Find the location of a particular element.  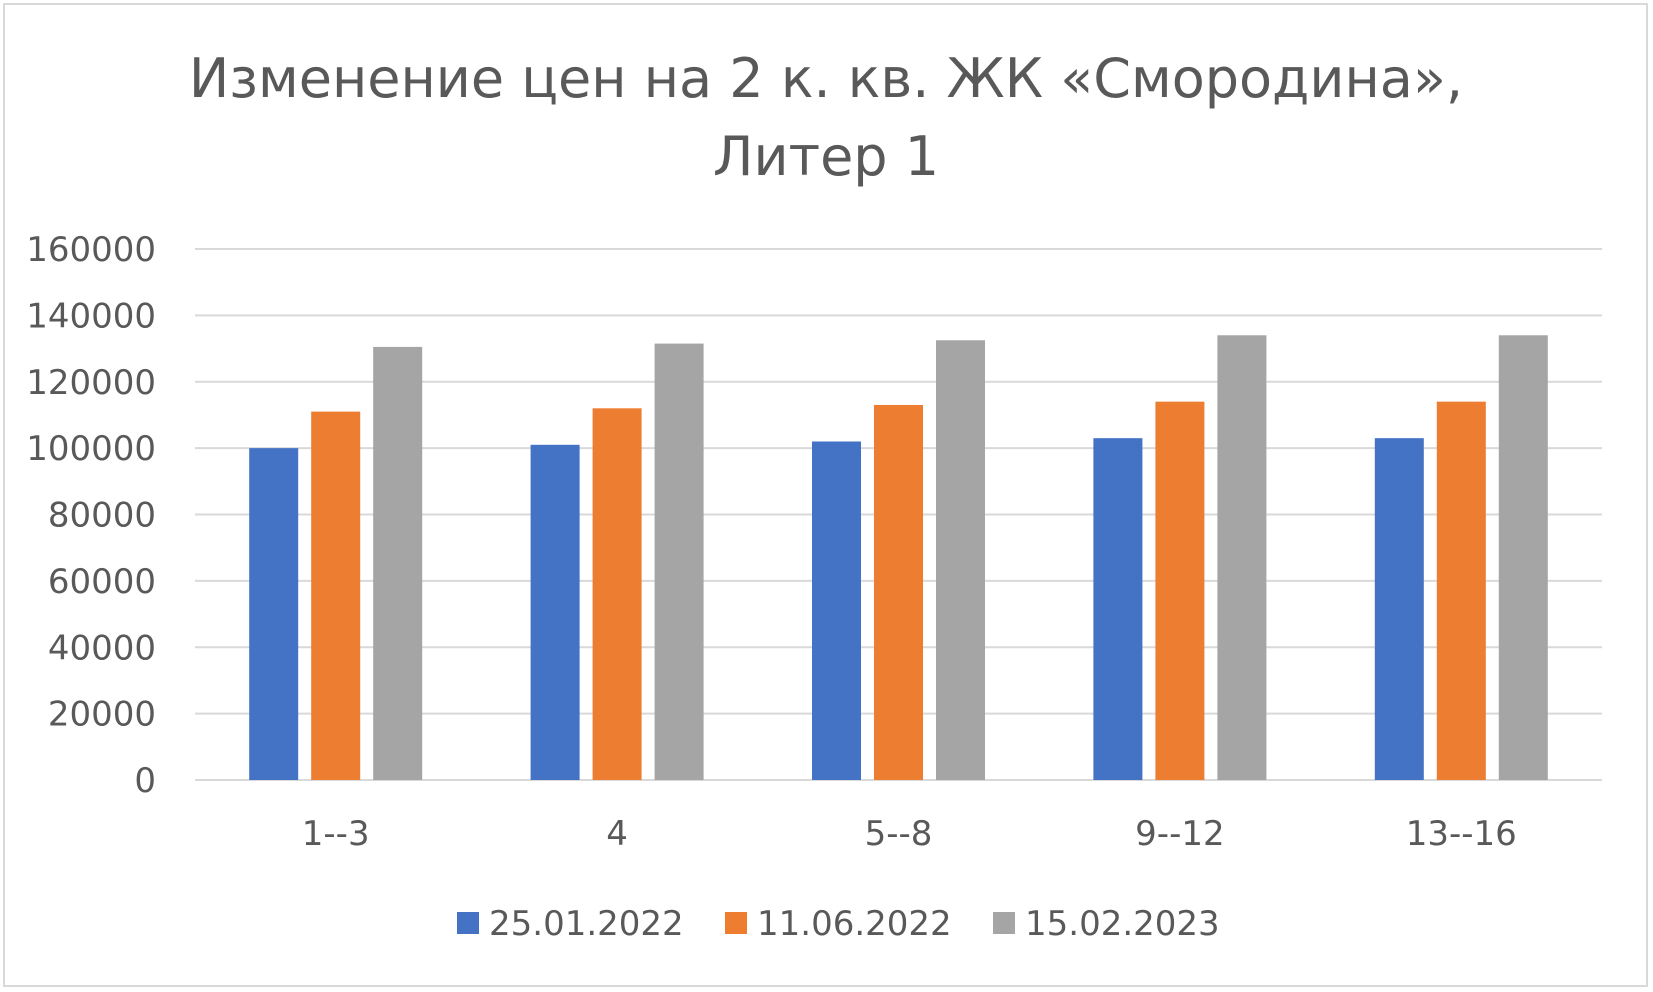

x-axis-ticks: 1--3 4 5--8 9--12 13--16 is located at coordinates (909, 834).